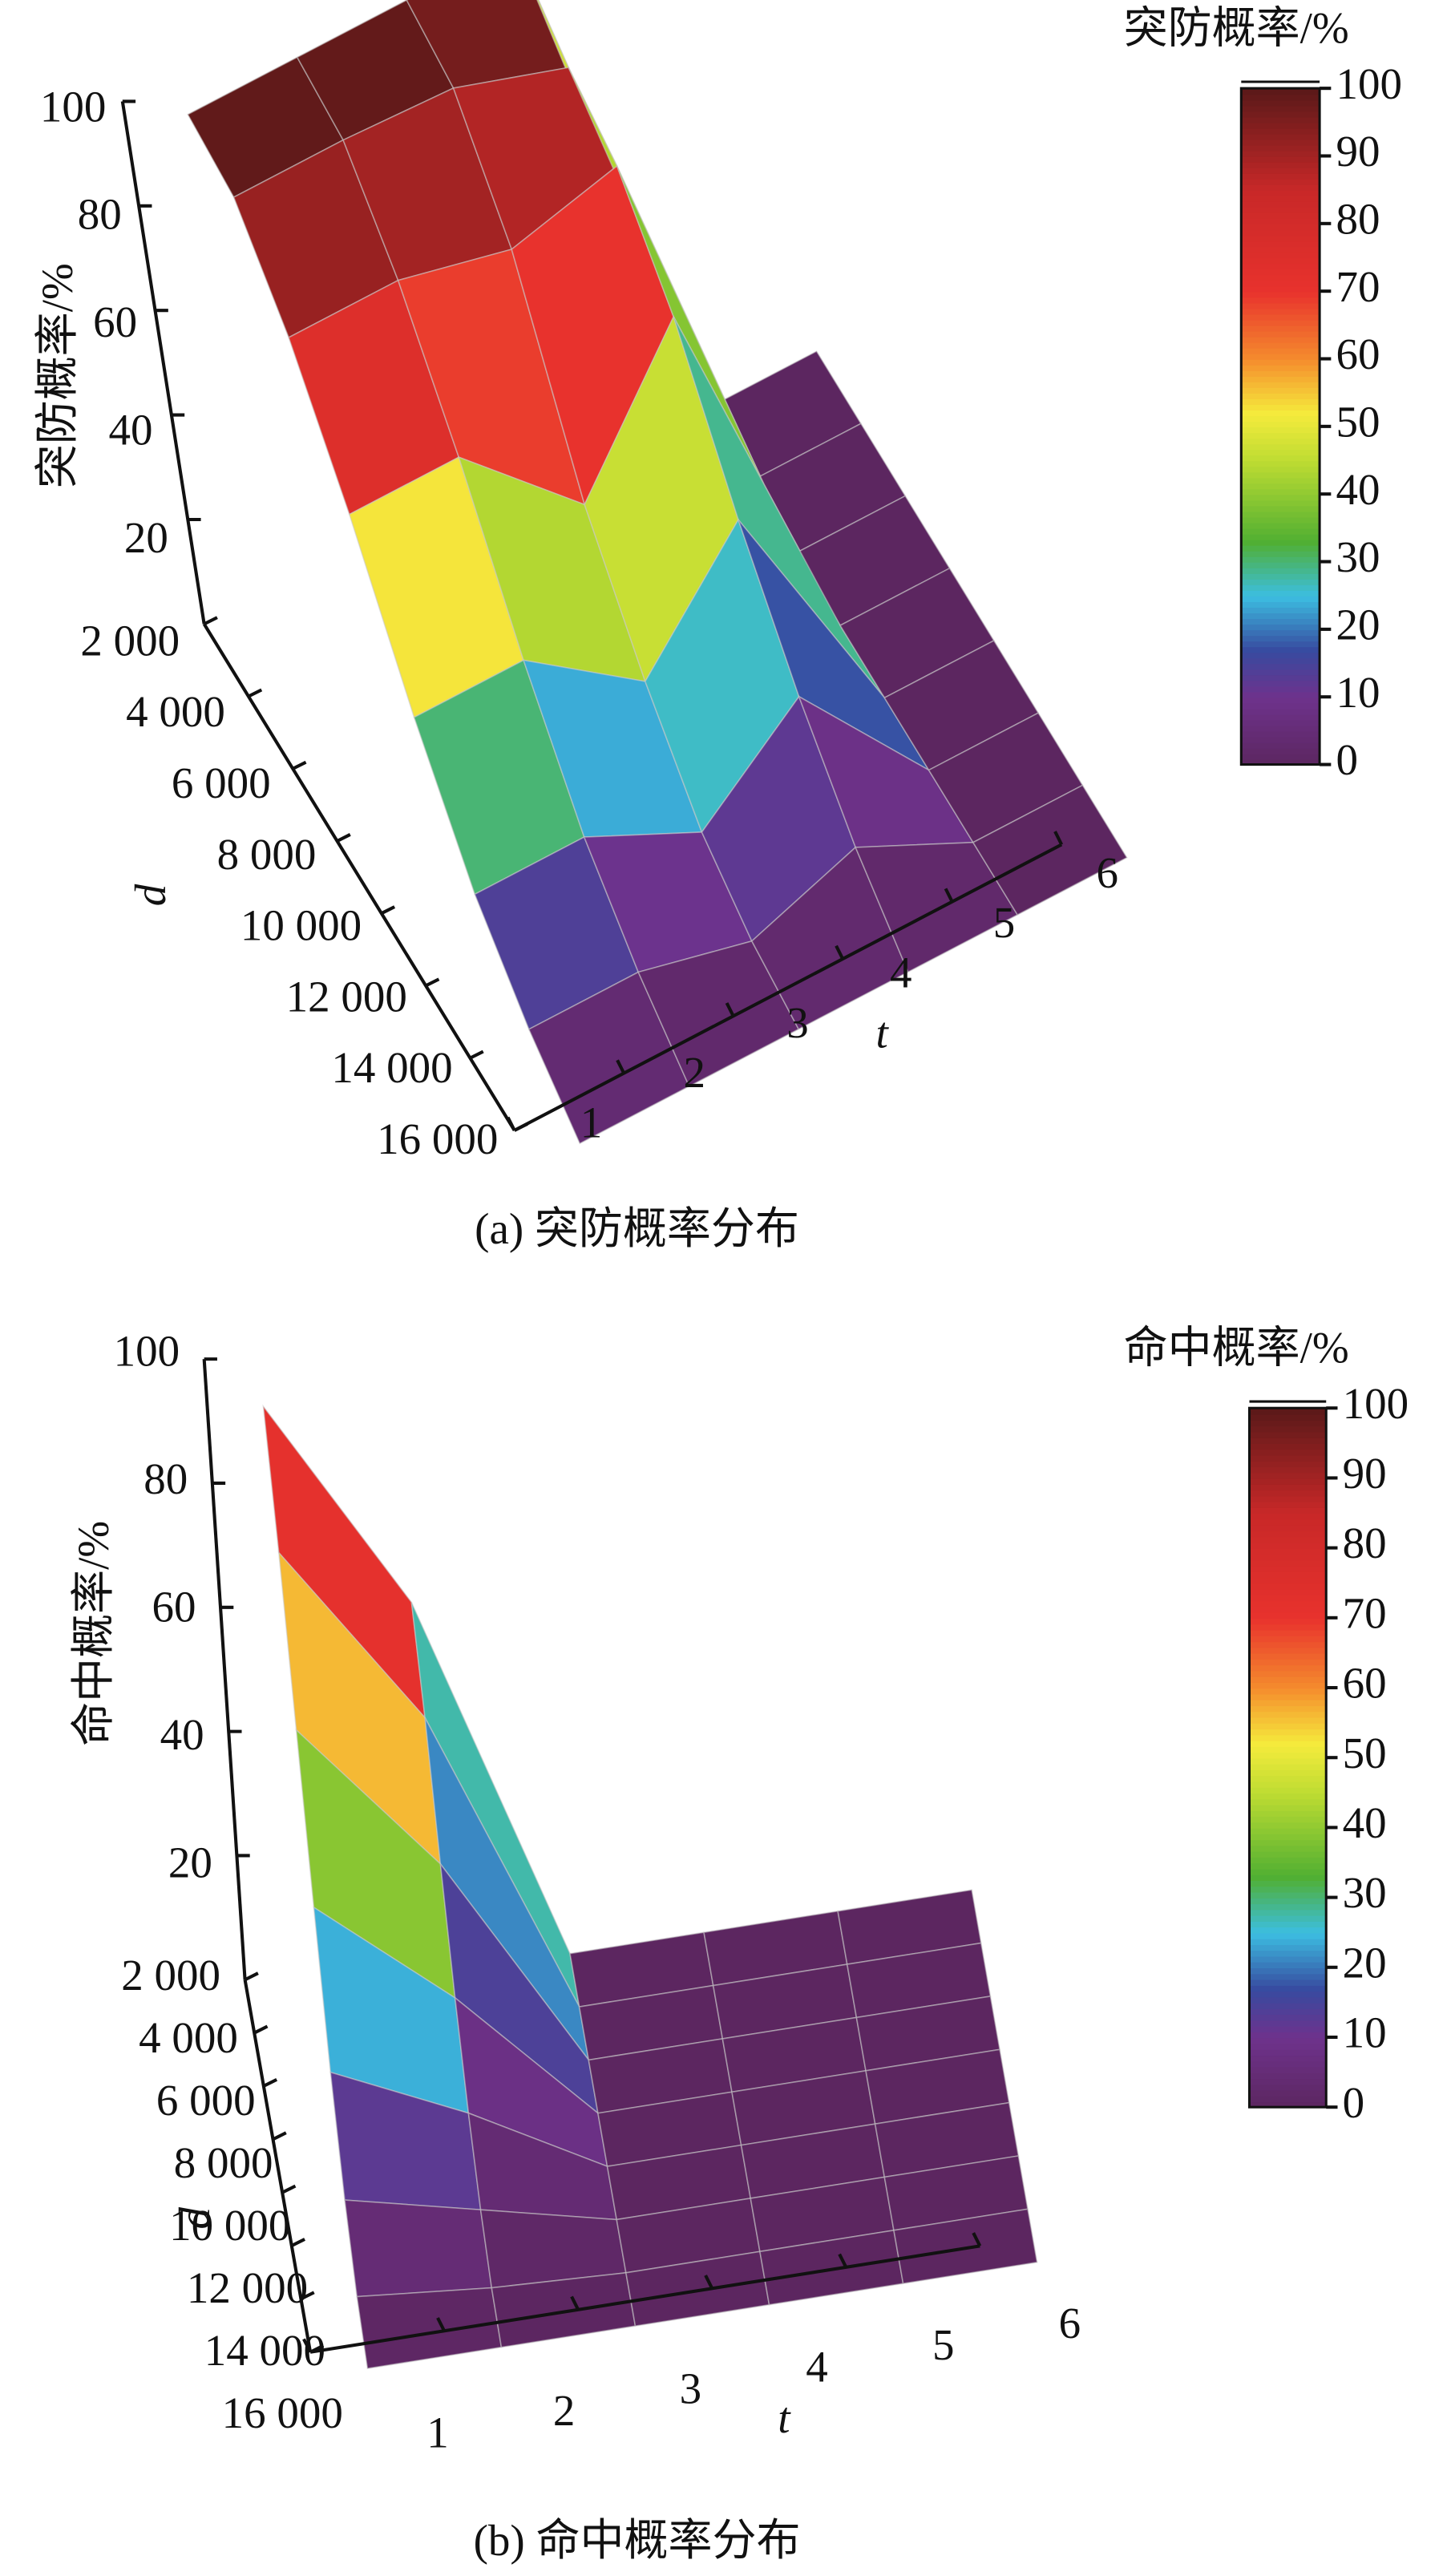  What do you see at coordinates (1347, 759) in the screenshot?
I see `colorbar-tick-label: 0` at bounding box center [1347, 759].